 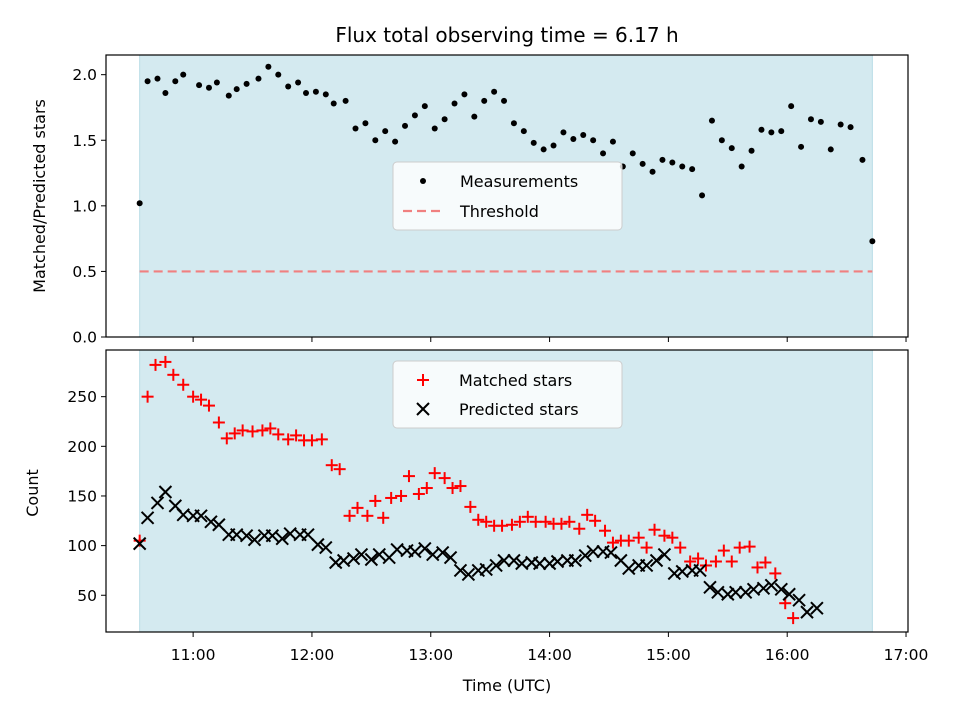 I want to click on y-tick-label: 50, so click(x=87, y=596).